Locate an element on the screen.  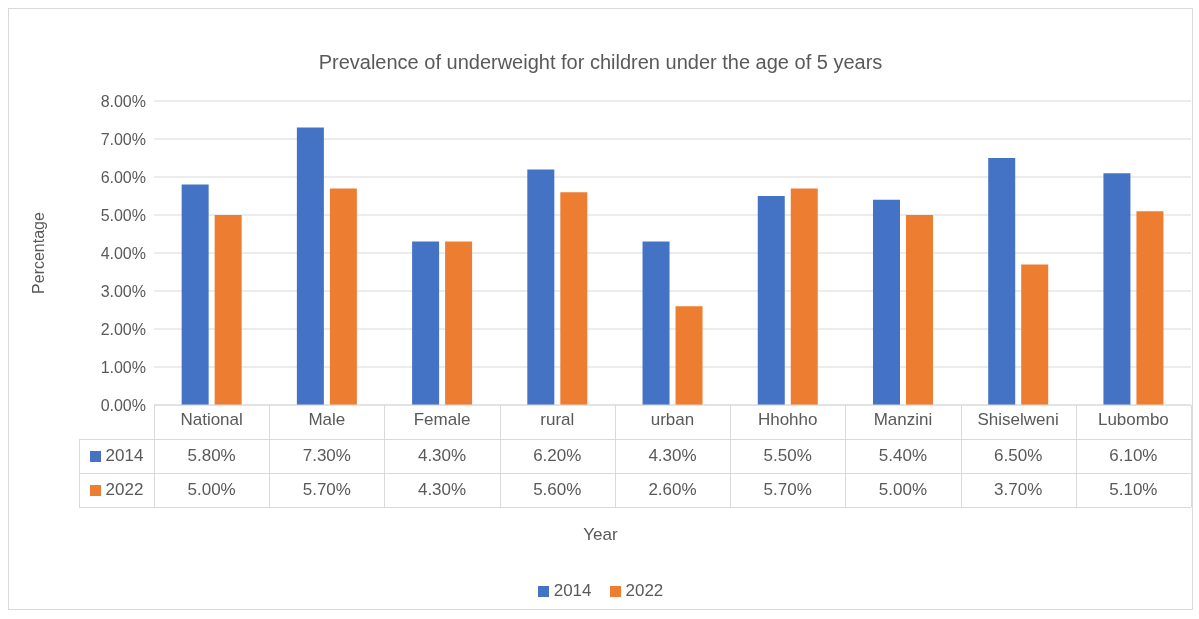
chart-title: Prevalence of underweight for children under the age of 5 years is located at coordinates (600, 62).